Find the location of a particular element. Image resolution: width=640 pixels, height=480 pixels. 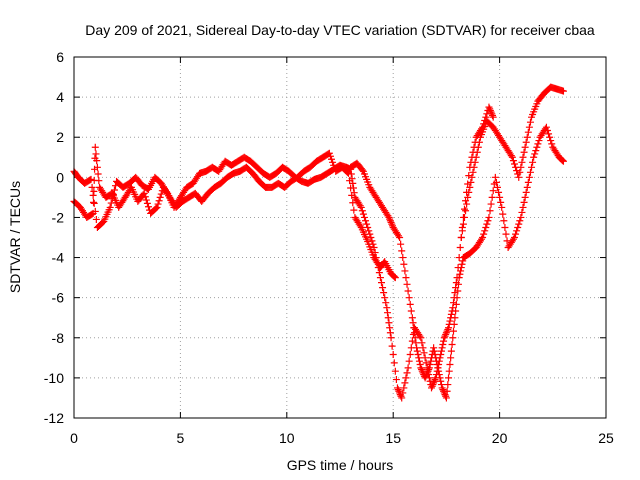

y-tick-label: -10 is located at coordinates (54, 378).